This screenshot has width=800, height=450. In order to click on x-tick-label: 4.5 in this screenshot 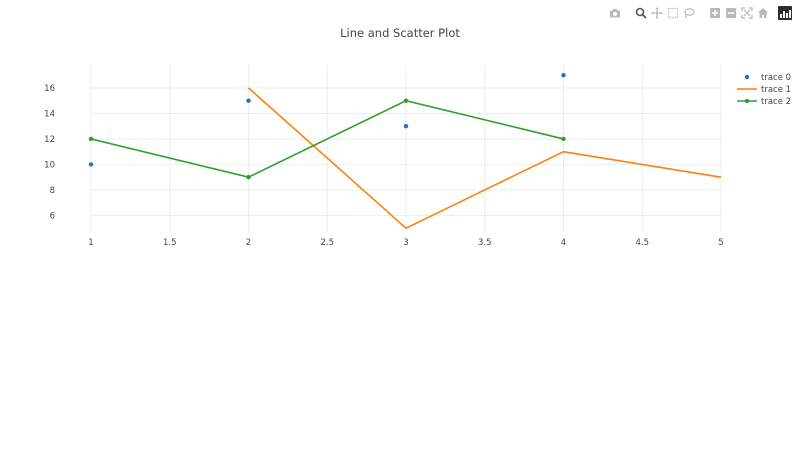, I will do `click(642, 243)`.